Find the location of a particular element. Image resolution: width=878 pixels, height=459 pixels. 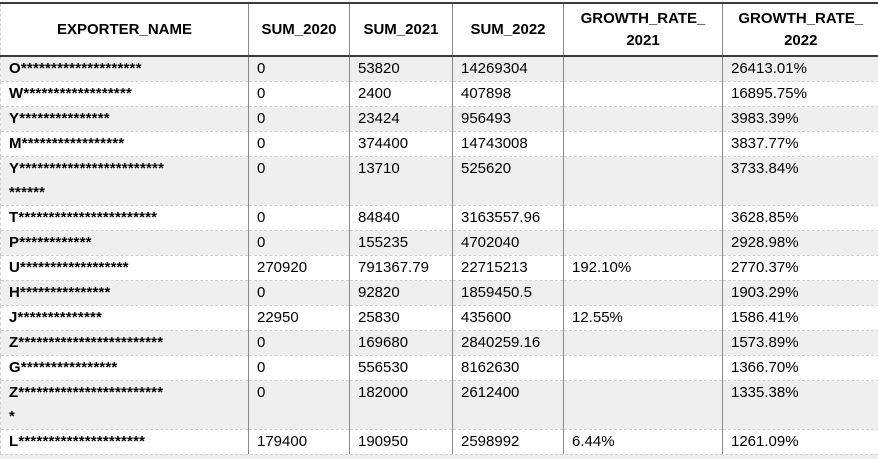

cell-sum2021: 2400 is located at coordinates (401, 94).